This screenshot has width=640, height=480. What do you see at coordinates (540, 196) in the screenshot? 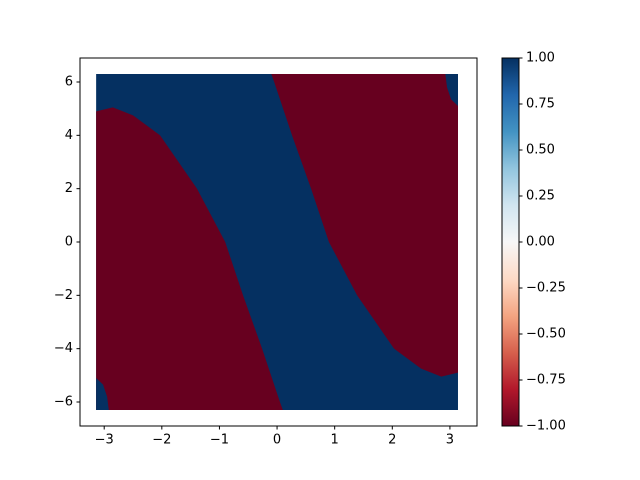
I see `colorbar-tick-label: 0.25` at bounding box center [540, 196].